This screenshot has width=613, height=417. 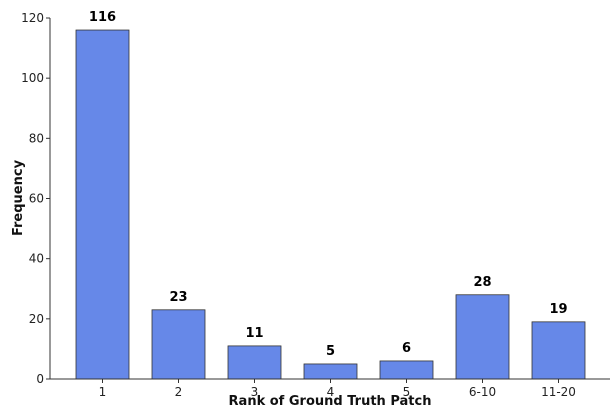 I want to click on x-tick-label: 2, so click(x=179, y=392).